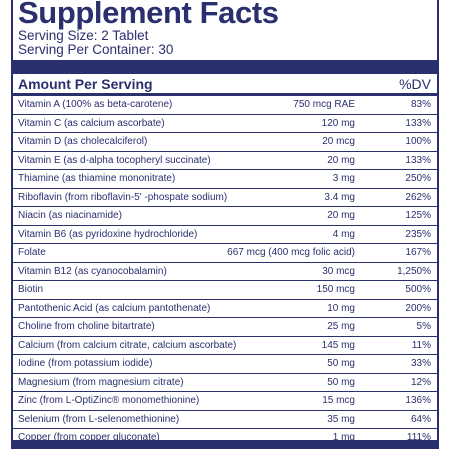  Describe the element at coordinates (420, 382) in the screenshot. I see `nutrient-dv: 12%` at that location.